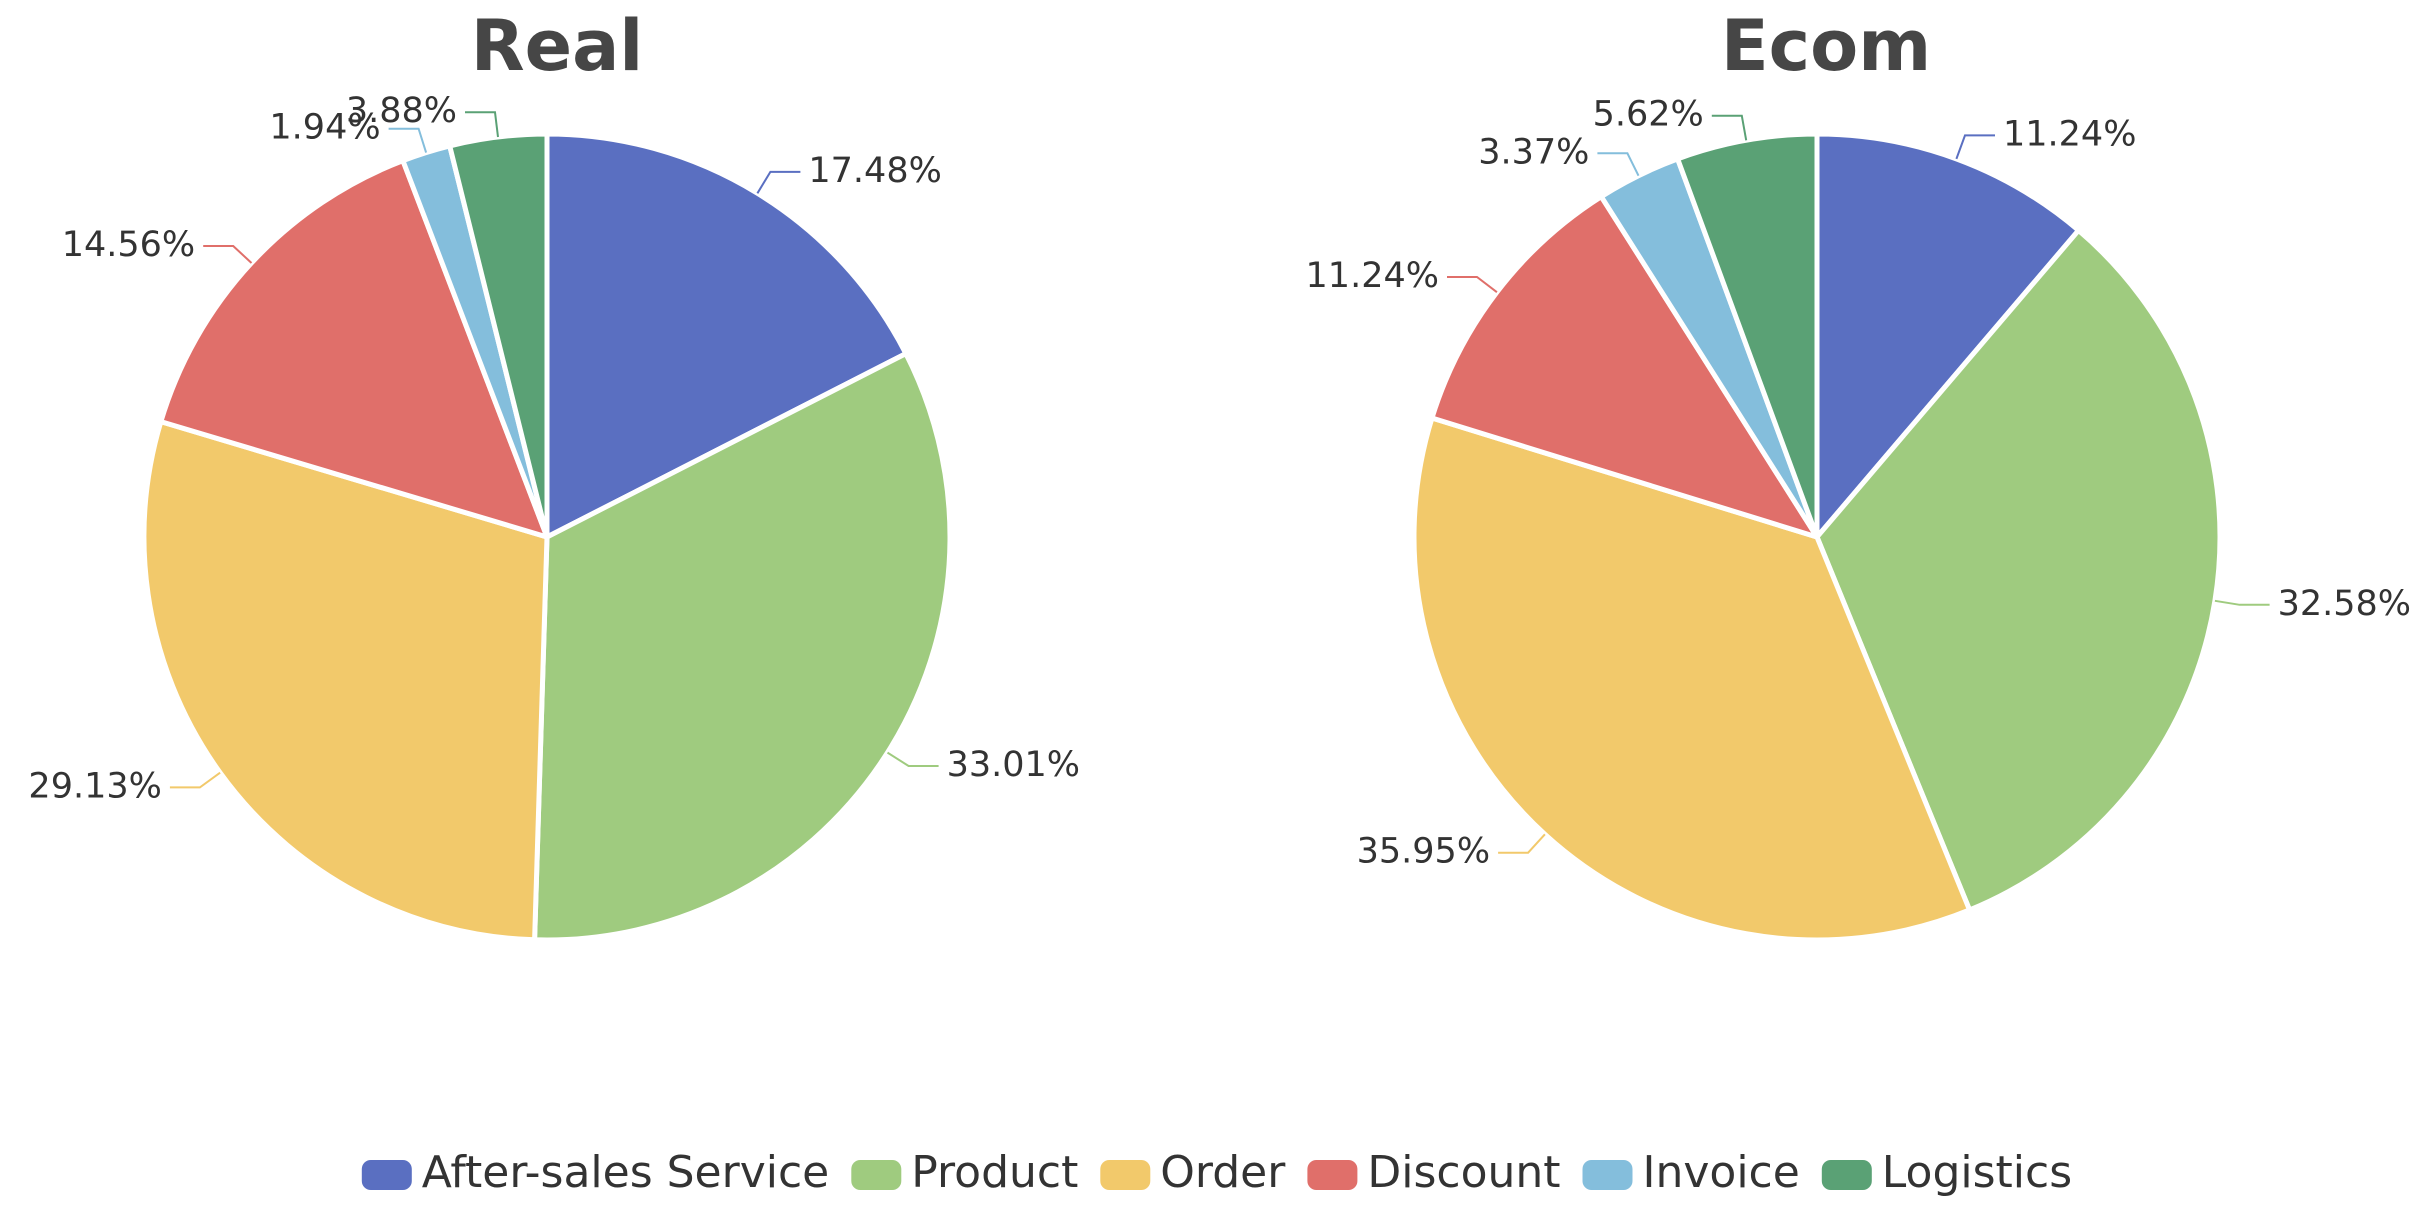  What do you see at coordinates (1618, 164) in the screenshot?
I see `leader-line-ecom-invoice` at bounding box center [1618, 164].